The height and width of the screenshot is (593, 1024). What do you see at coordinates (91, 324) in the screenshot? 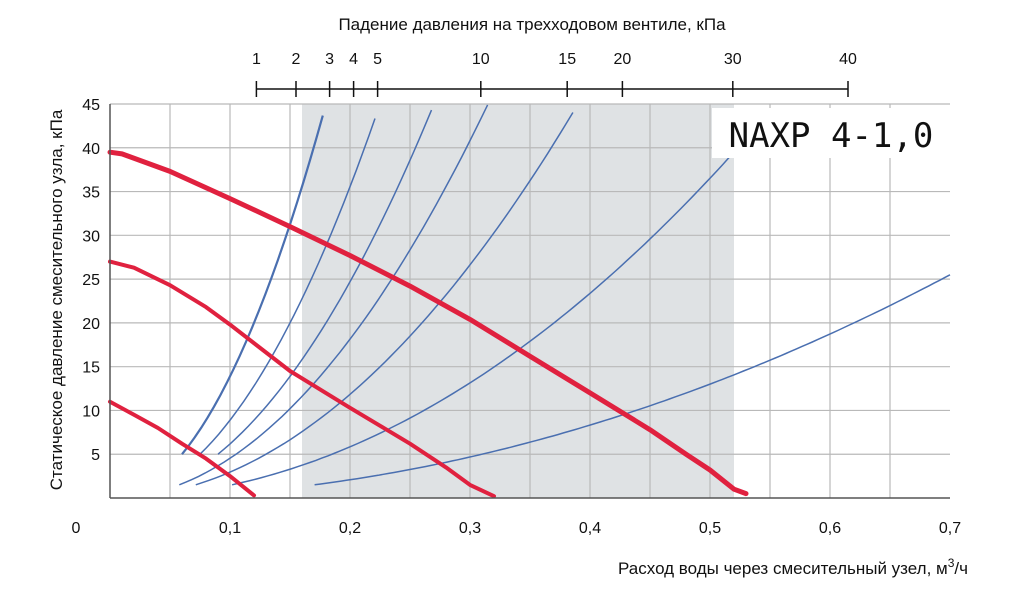
I see `y-tick-label: 20` at bounding box center [91, 324].